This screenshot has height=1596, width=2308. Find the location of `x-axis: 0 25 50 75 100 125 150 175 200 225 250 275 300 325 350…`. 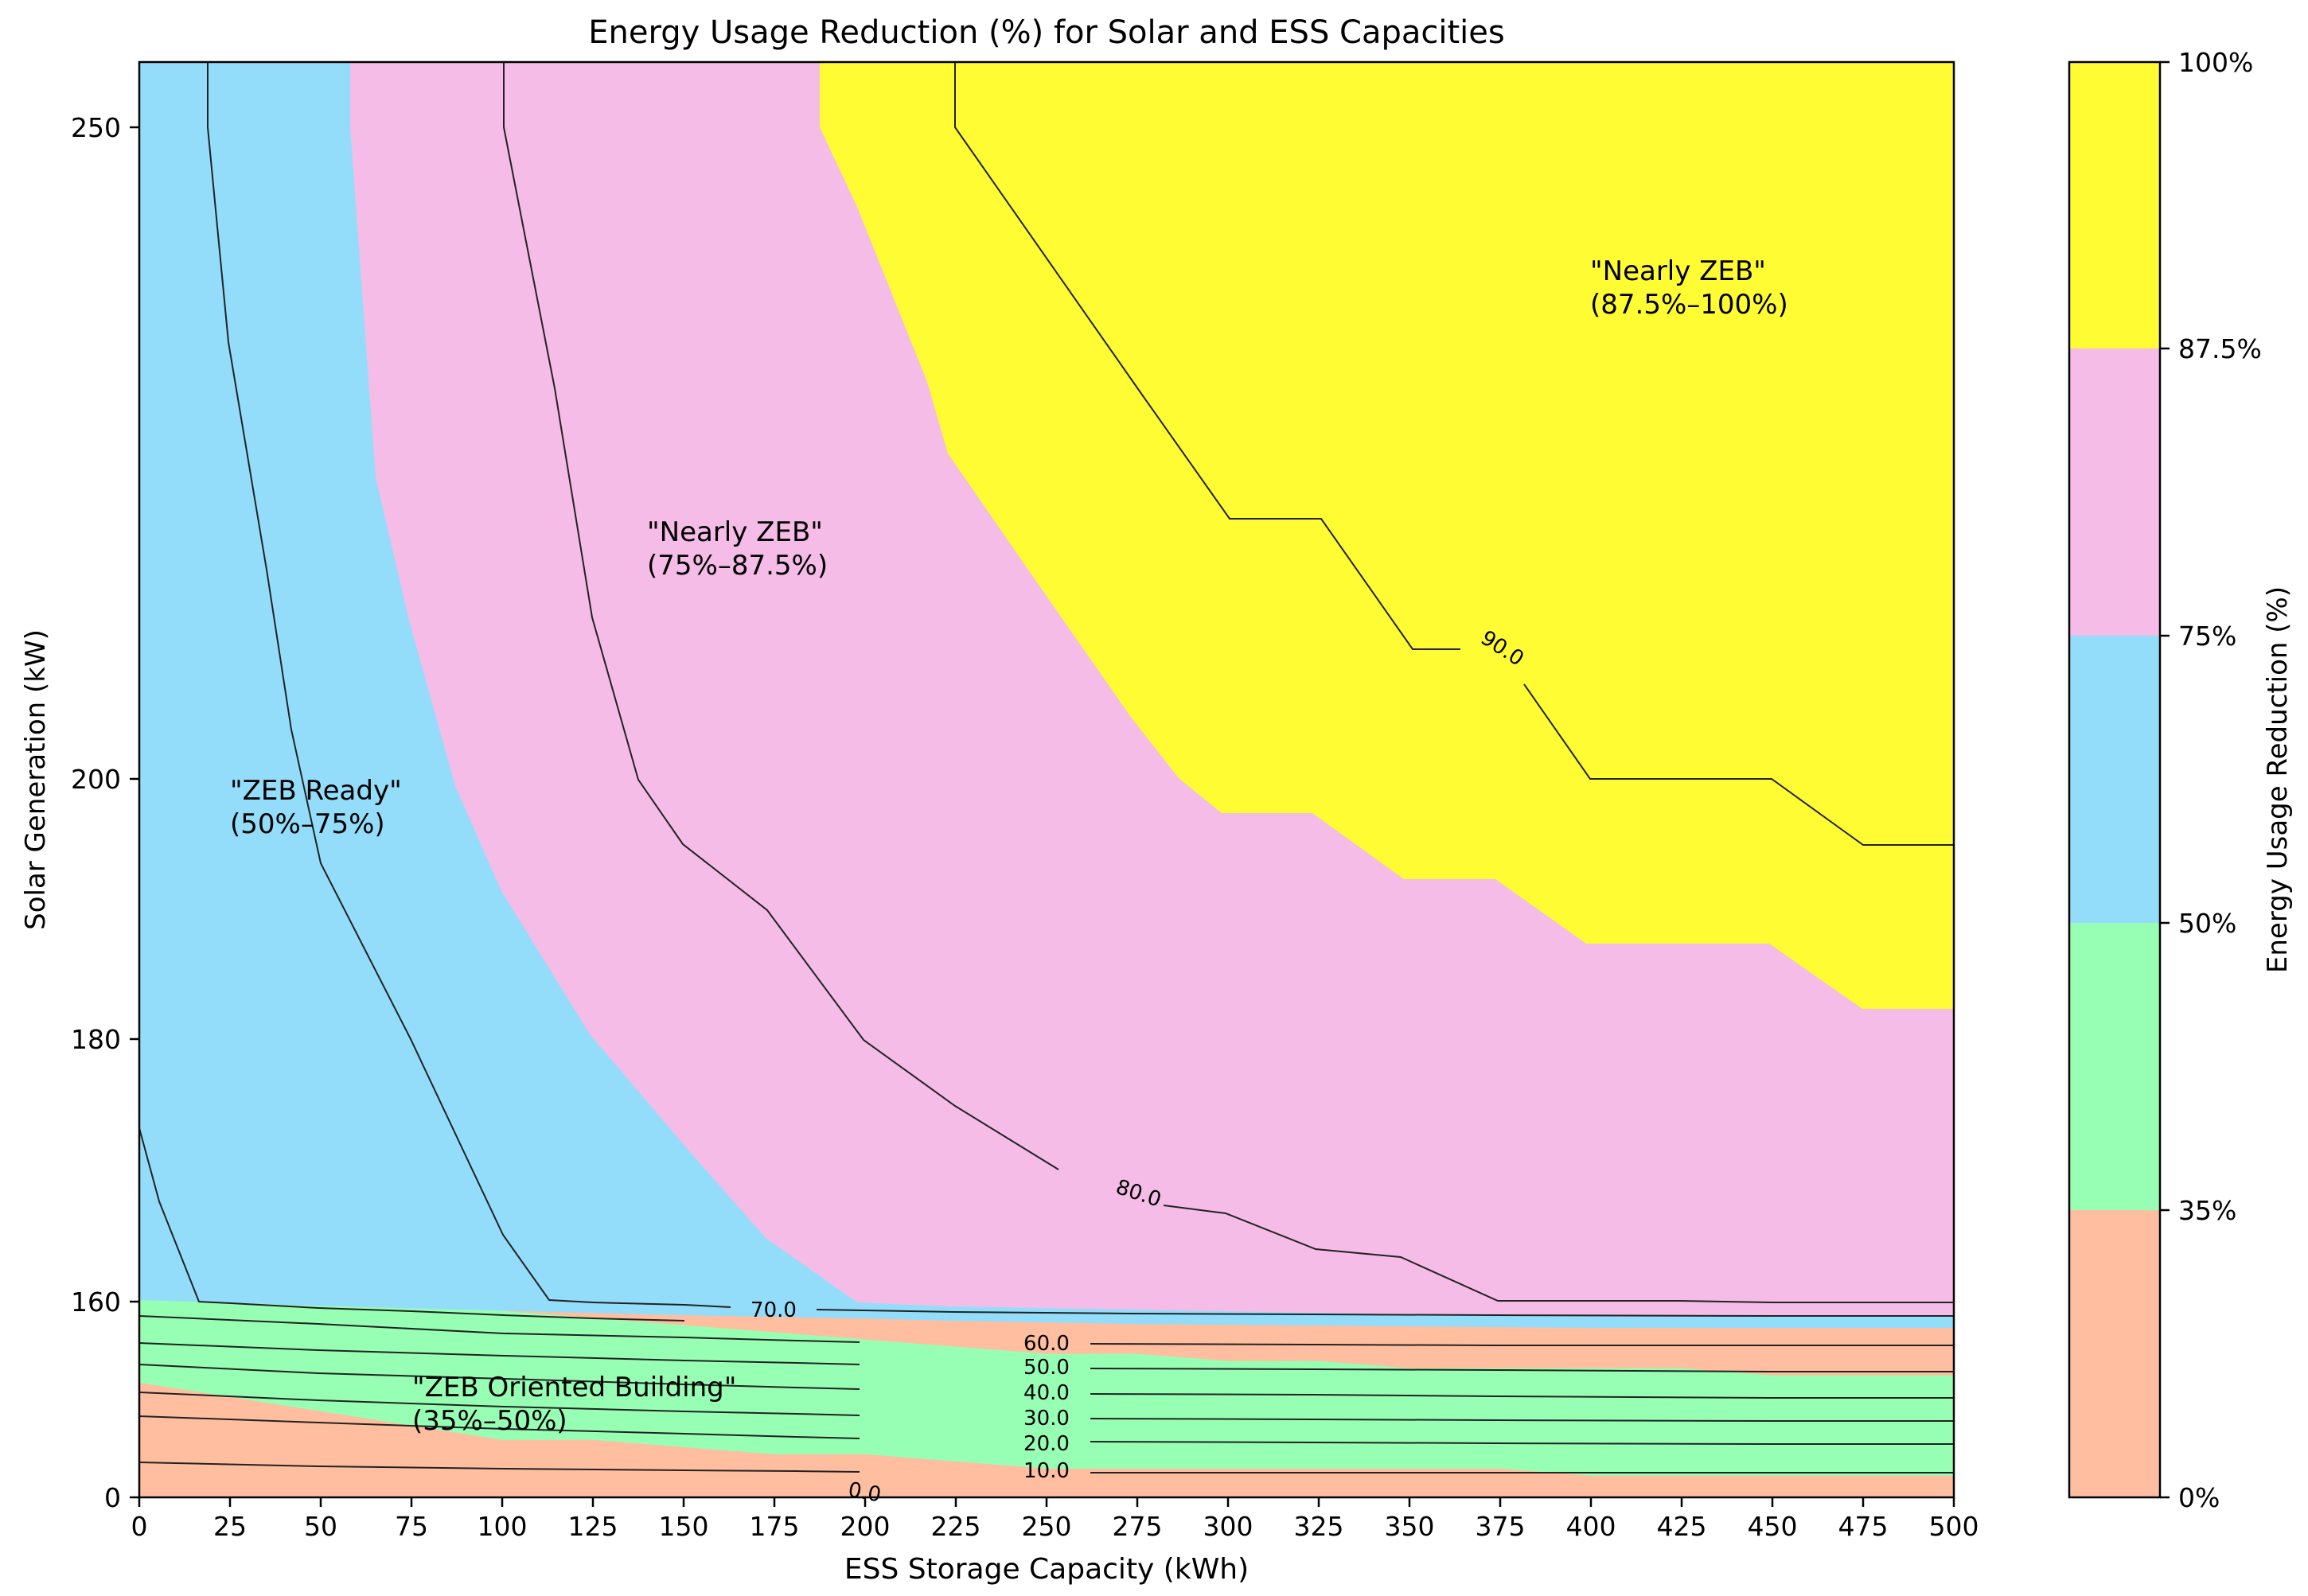

x-axis: 0 25 50 75 100 125 150 175 200 225 250 275 300 325 350… is located at coordinates (1055, 1520).